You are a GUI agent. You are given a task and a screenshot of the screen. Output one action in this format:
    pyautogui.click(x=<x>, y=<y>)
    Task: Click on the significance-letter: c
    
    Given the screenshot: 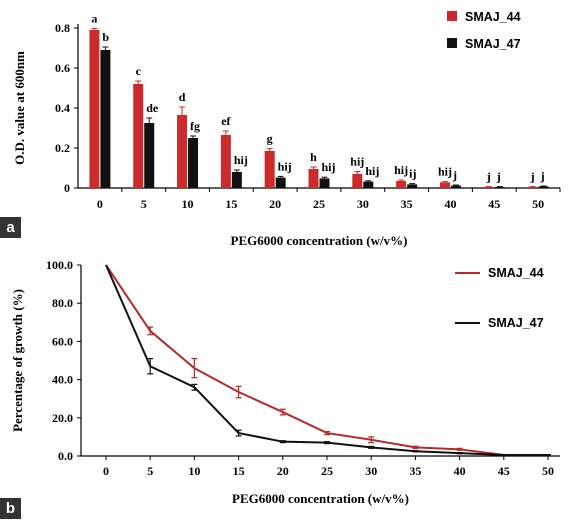 What is the action you would take?
    pyautogui.click(x=139, y=71)
    